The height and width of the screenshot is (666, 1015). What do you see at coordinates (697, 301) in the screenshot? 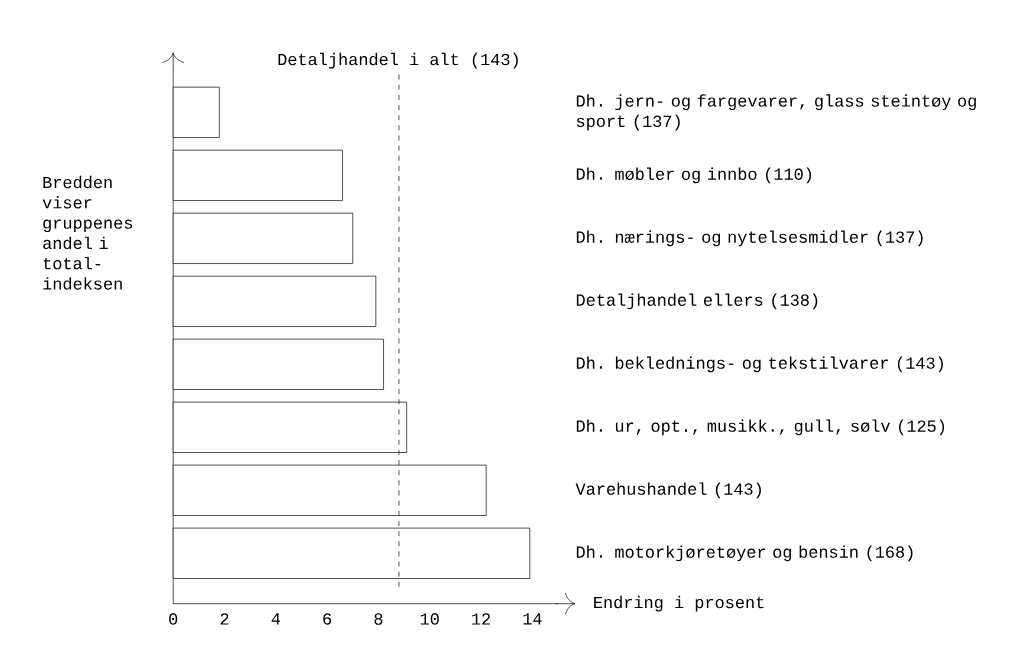
I see `y-tick-label: Detaljhandel ellers (138)` at bounding box center [697, 301].